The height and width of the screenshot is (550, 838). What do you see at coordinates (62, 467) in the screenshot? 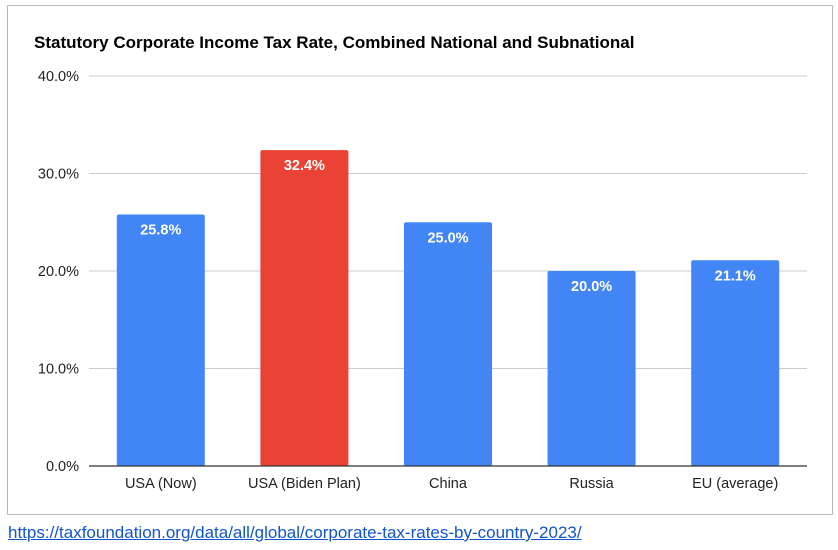
I see `y-tick-label: 0.0%` at bounding box center [62, 467].